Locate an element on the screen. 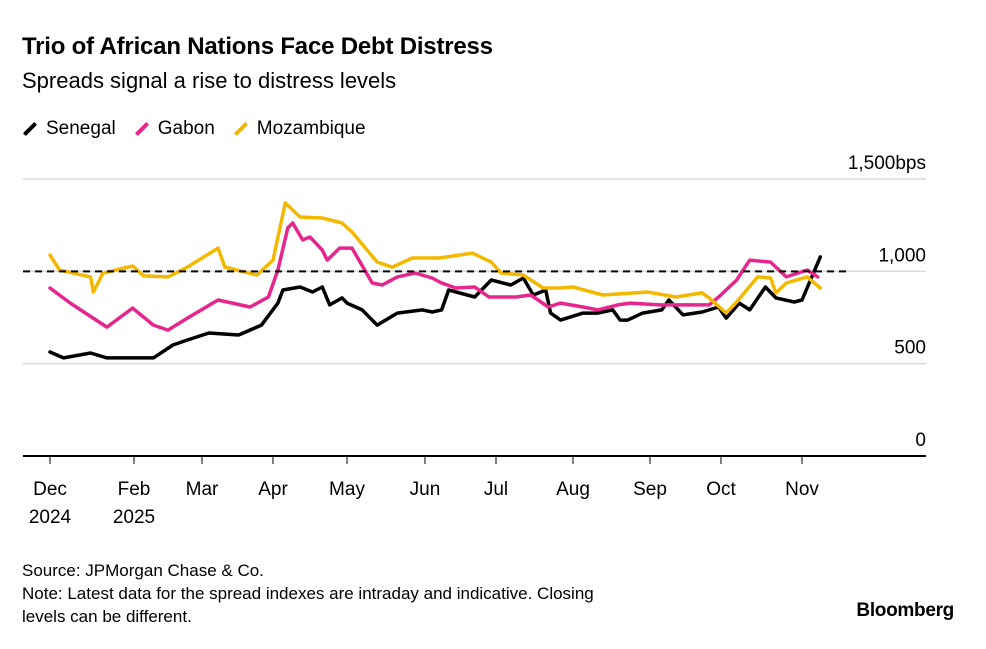 The height and width of the screenshot is (649, 986). x-tick-year-label: 2024 is located at coordinates (50, 517).